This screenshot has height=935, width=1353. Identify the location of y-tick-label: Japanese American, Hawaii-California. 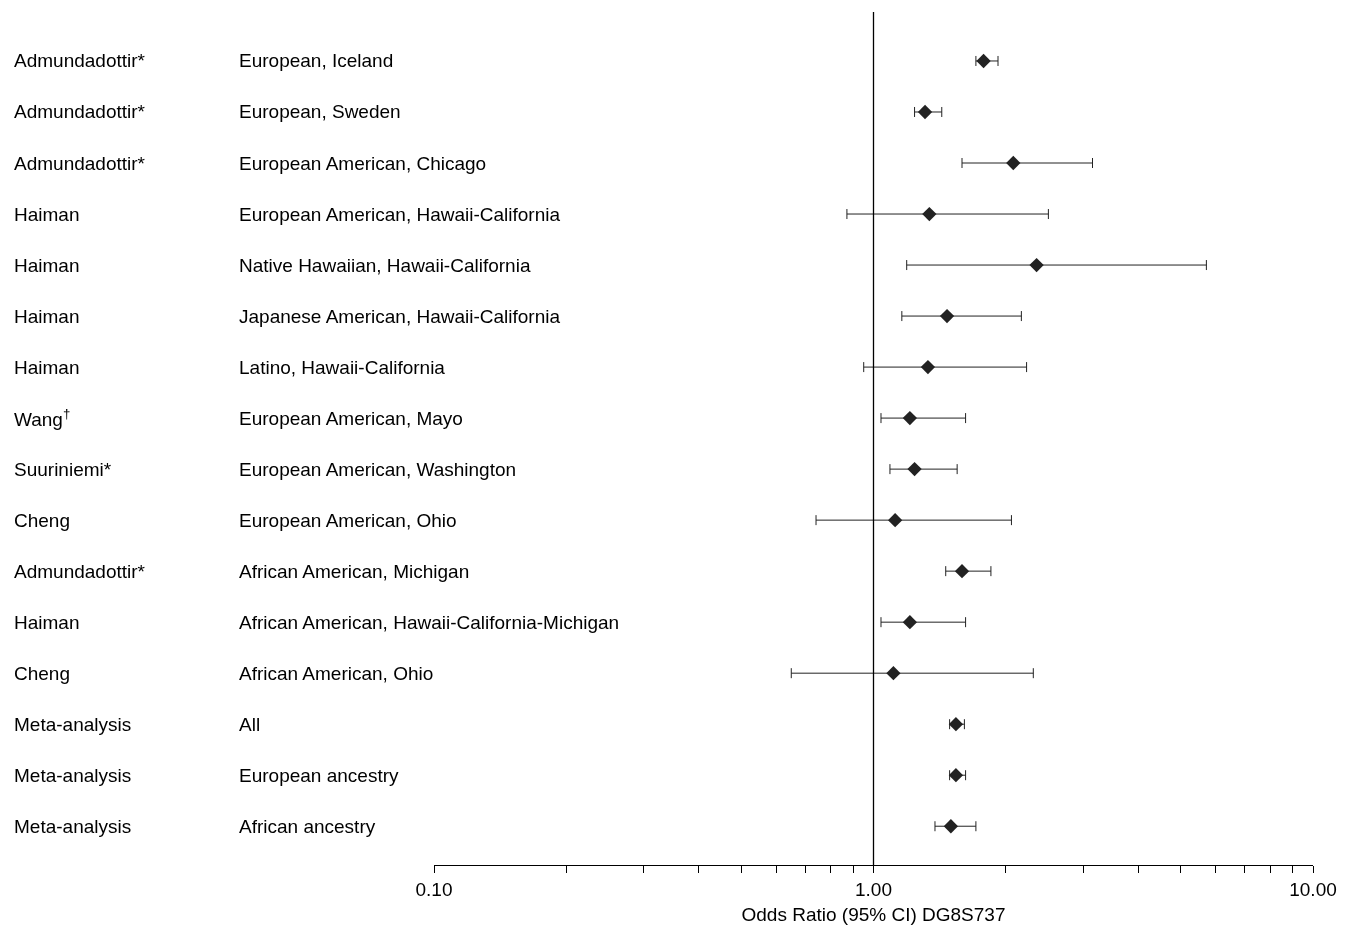
(400, 316).